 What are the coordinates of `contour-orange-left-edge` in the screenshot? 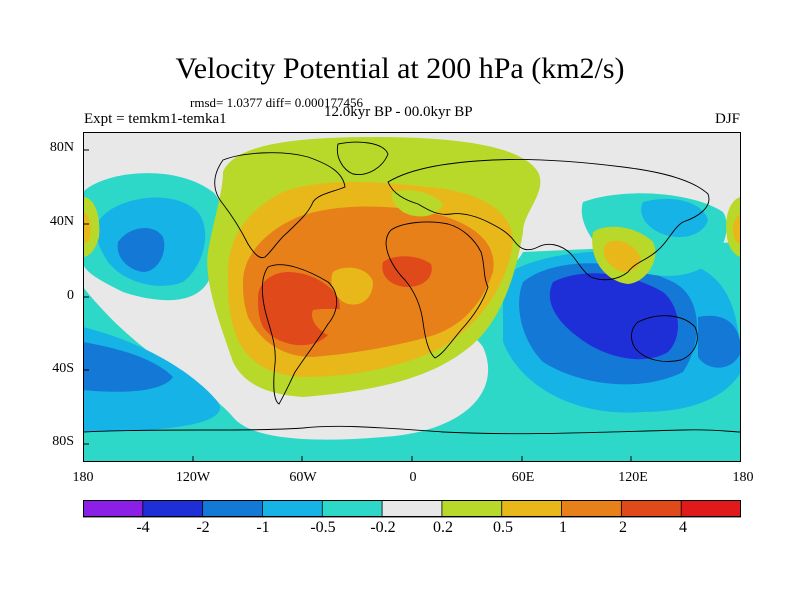 It's located at (87, 228).